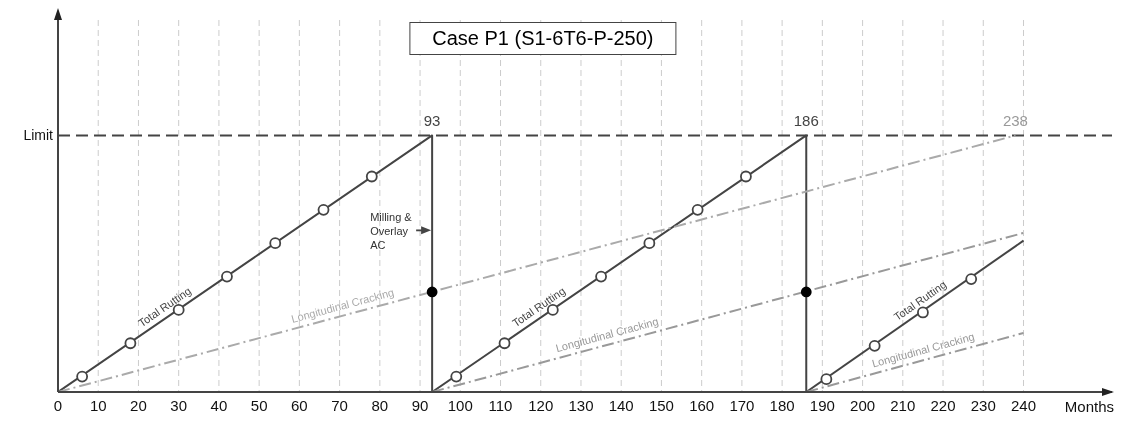 This screenshot has height=430, width=1129. Describe the element at coordinates (742, 405) in the screenshot. I see `x-tick-label: 170` at that location.